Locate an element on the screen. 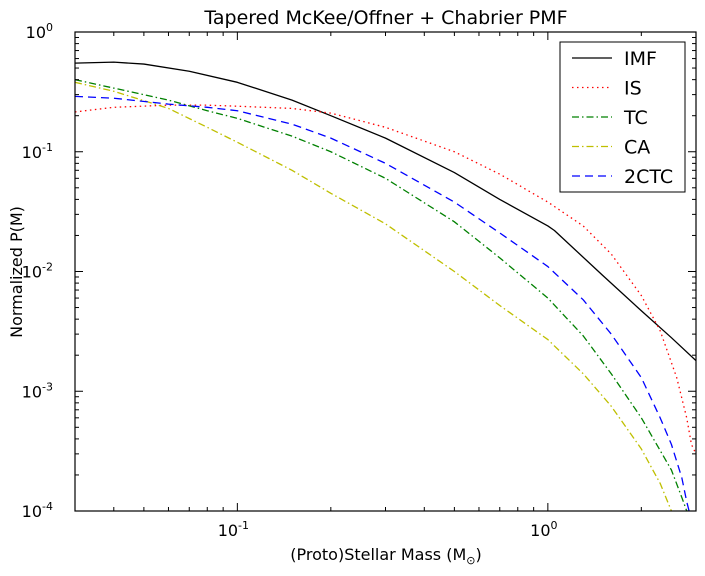 This screenshot has height=576, width=705. legend: IMF IS TC CA 2CTC is located at coordinates (622, 117).